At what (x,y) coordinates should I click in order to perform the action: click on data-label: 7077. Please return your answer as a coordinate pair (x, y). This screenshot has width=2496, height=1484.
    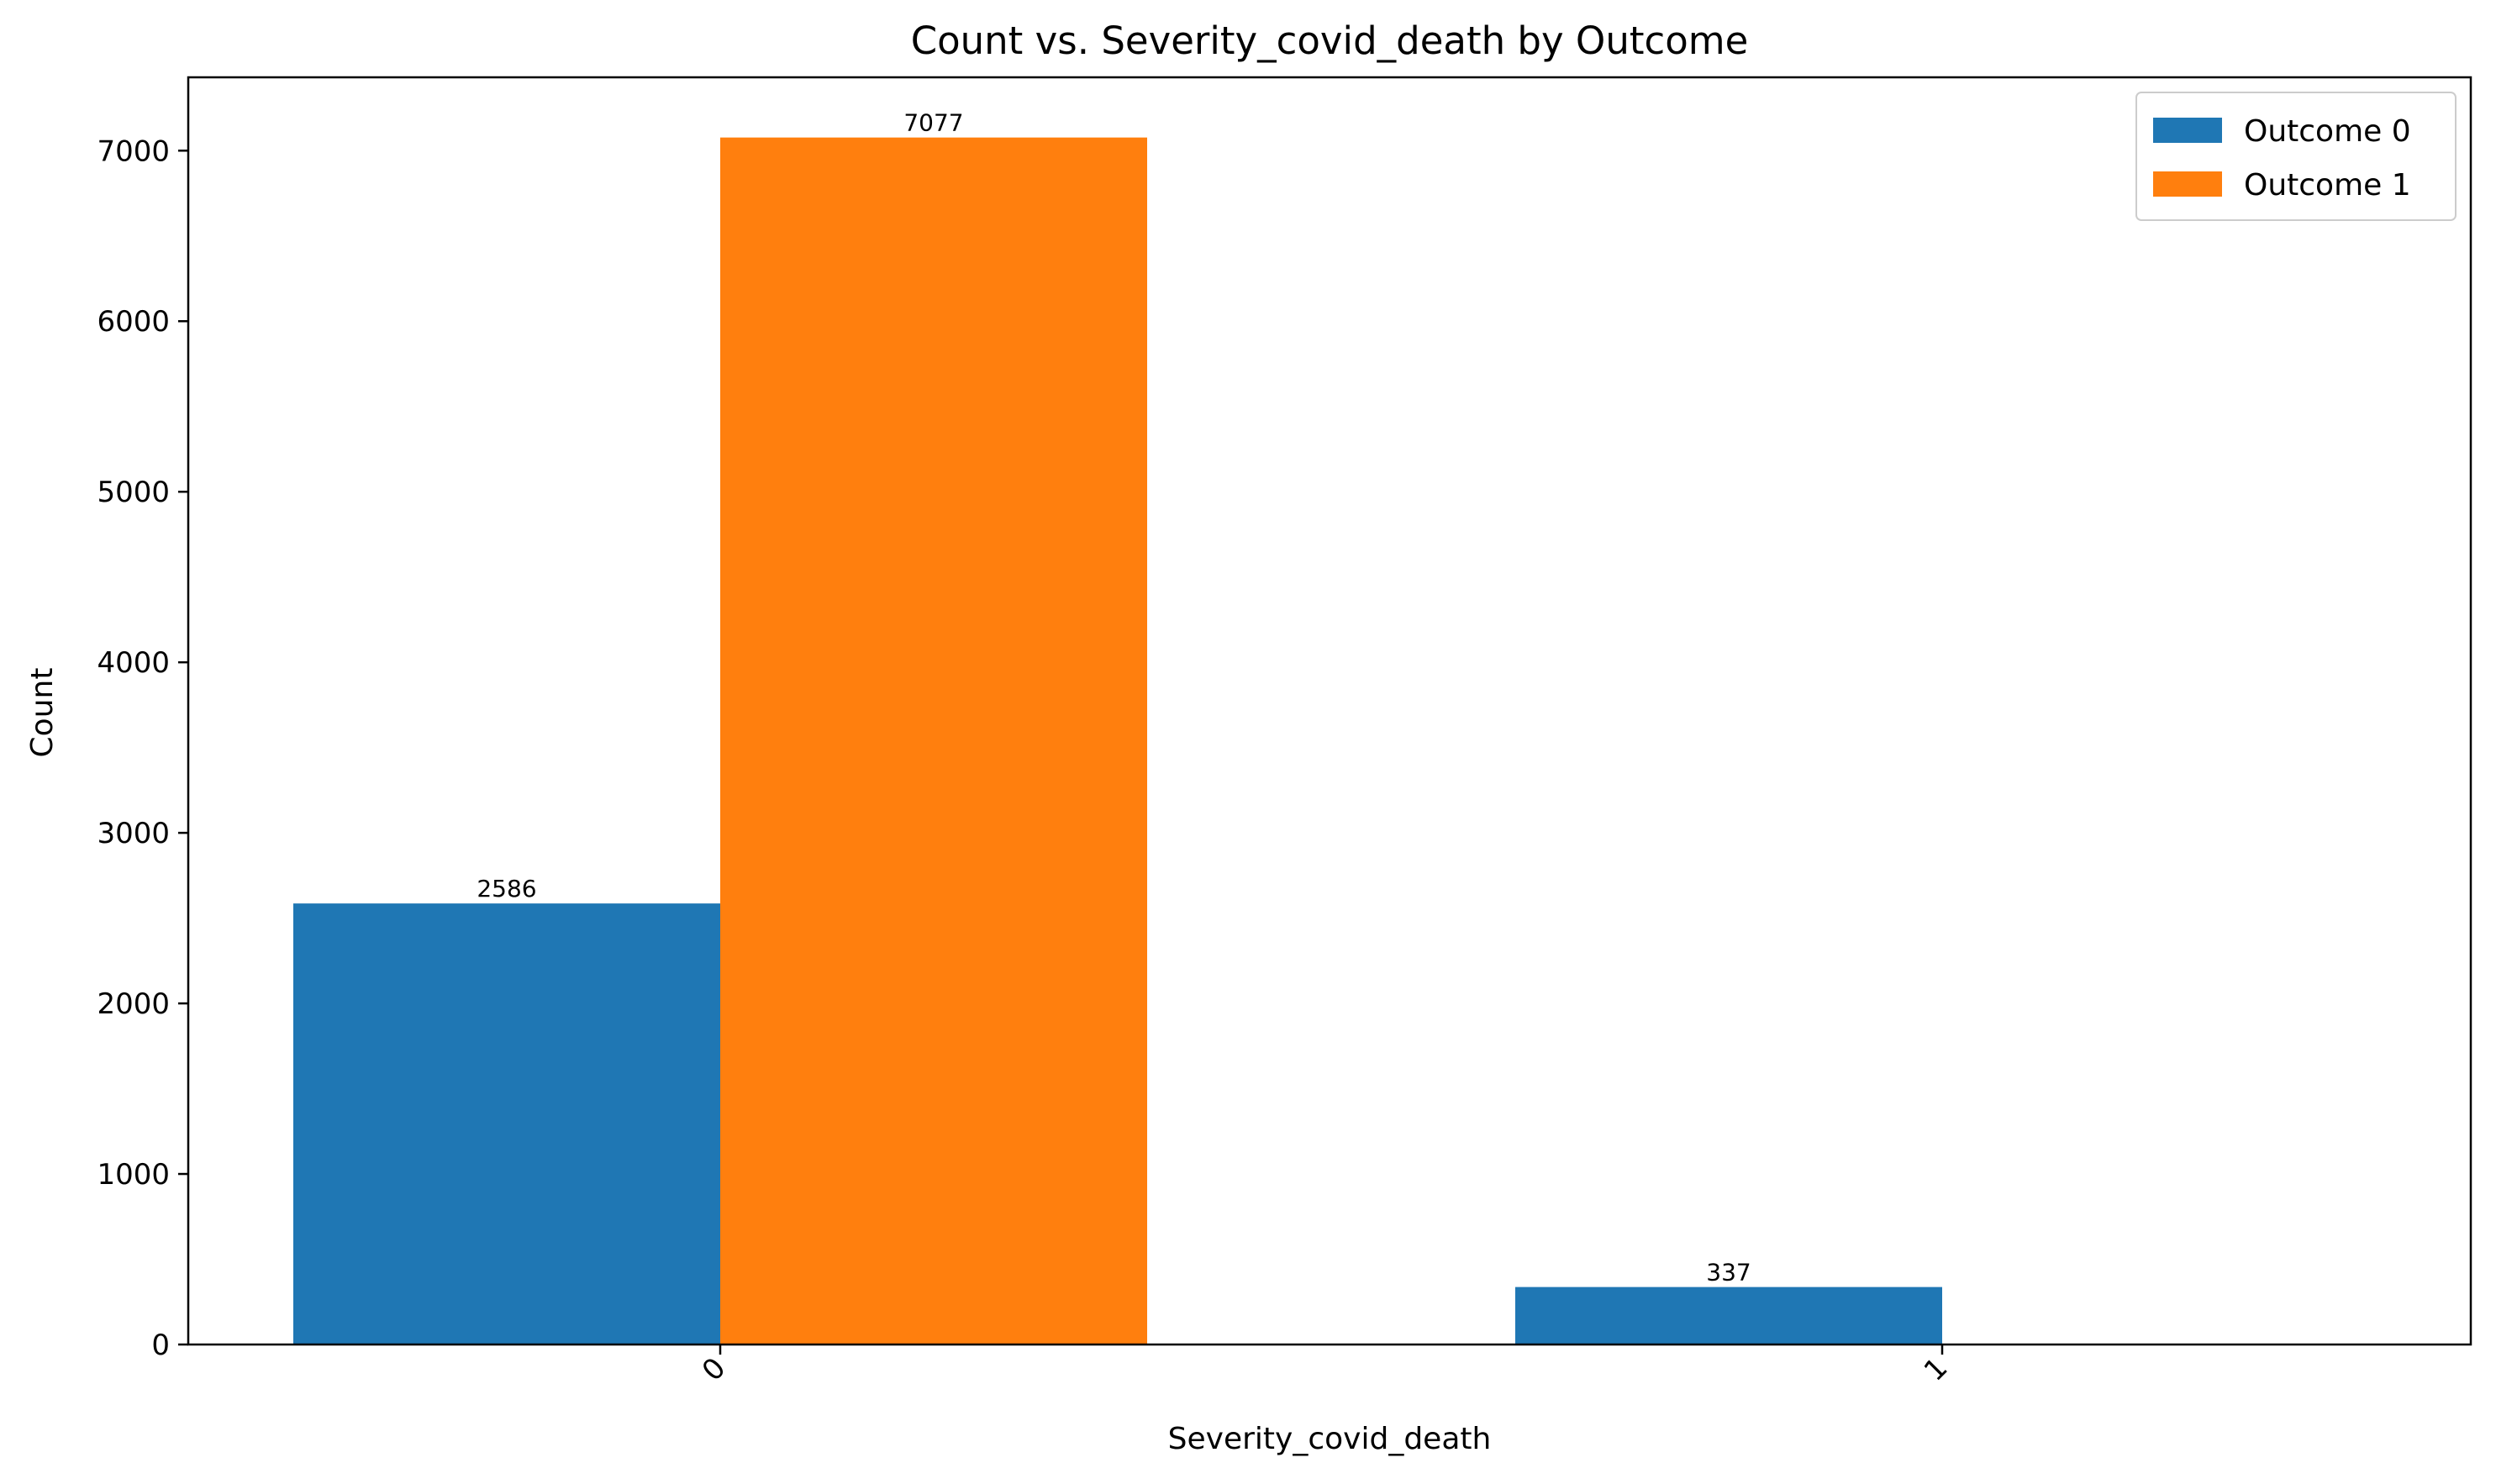
    Looking at the image, I should click on (933, 123).